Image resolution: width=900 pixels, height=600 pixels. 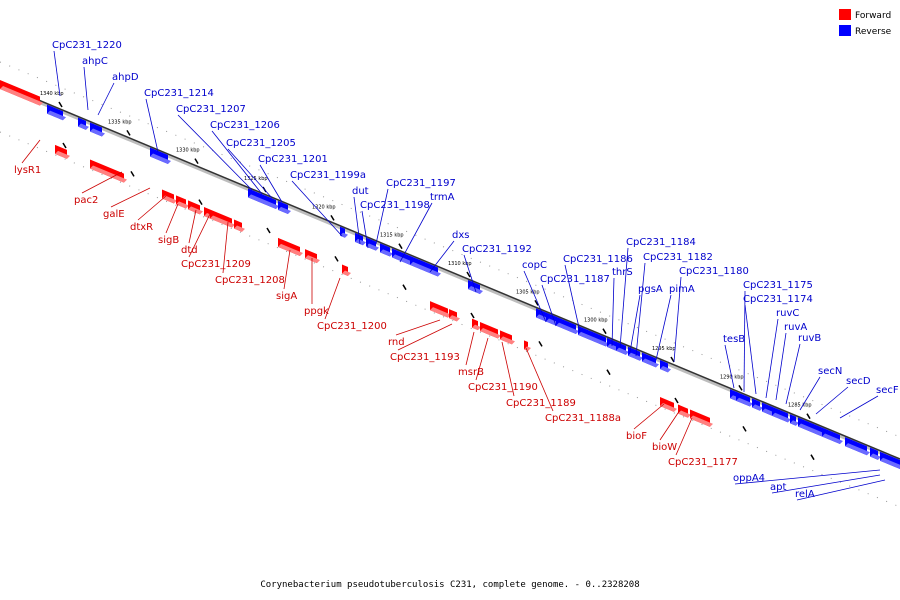 What do you see at coordinates (120, 122) in the screenshot?
I see `tick-label: 1335 kbp` at bounding box center [120, 122].